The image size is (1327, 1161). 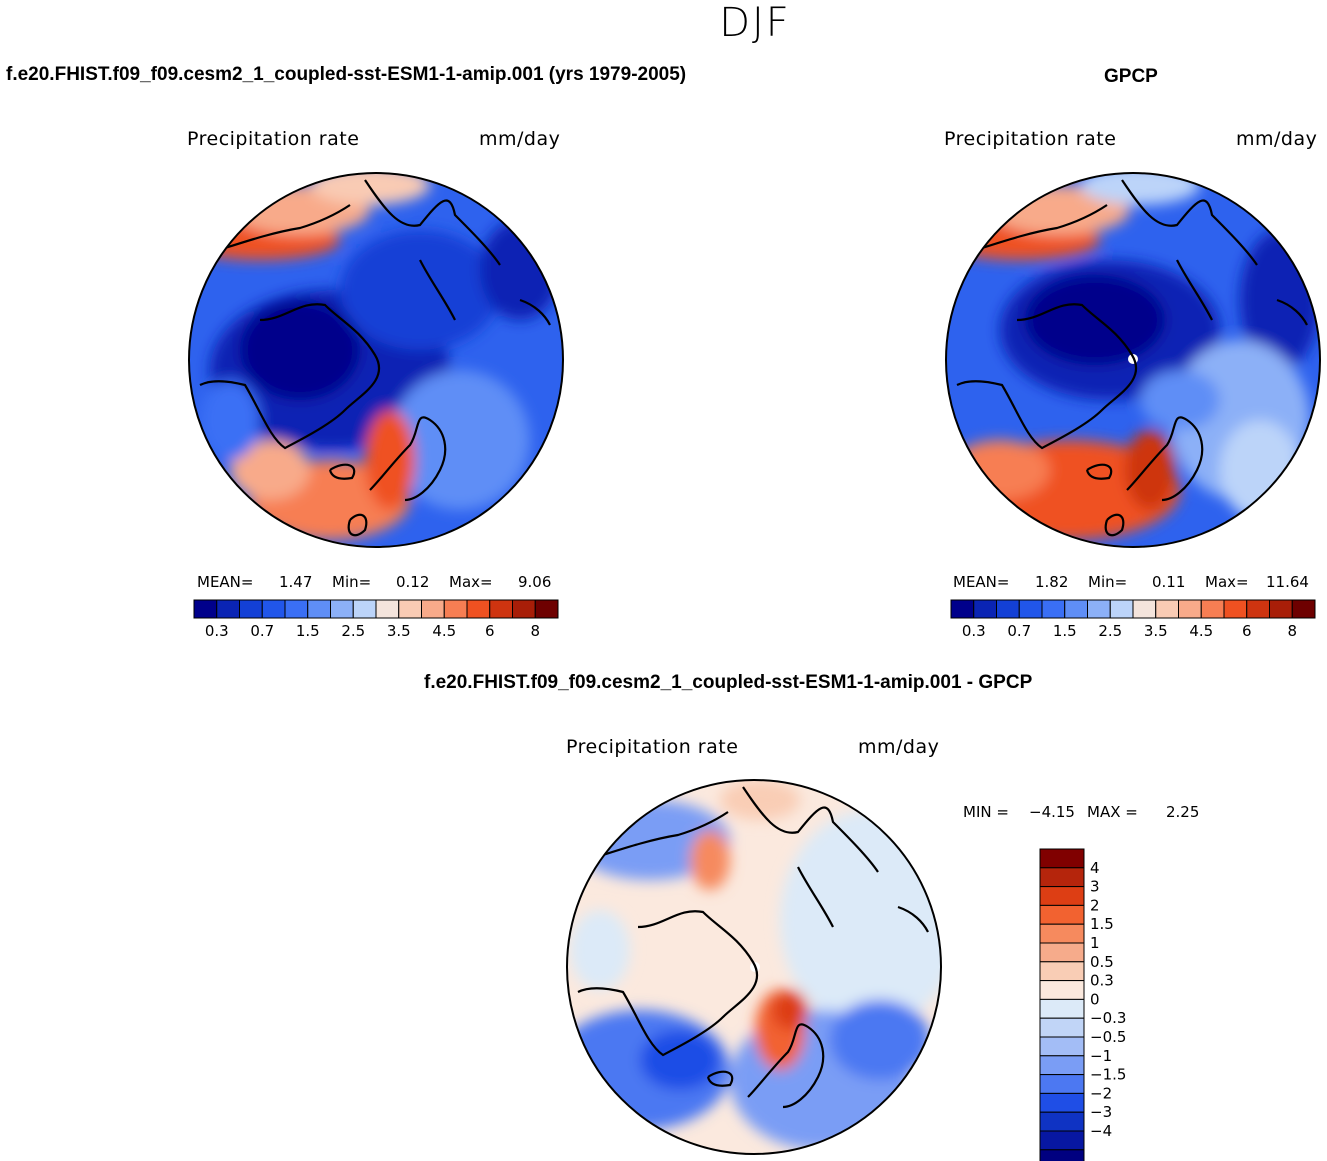 What do you see at coordinates (1169, 582) in the screenshot?
I see `obs-min-value: 0.11` at bounding box center [1169, 582].